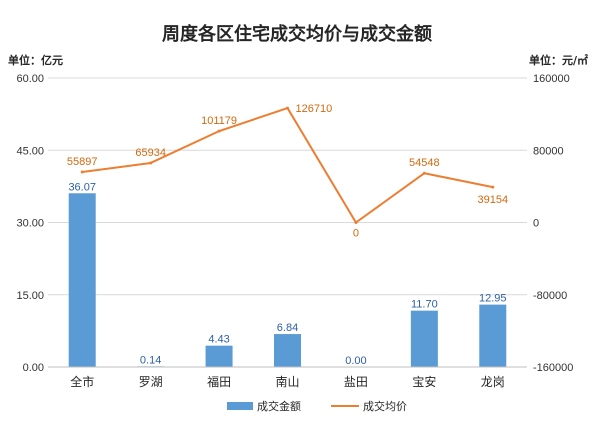 The width and height of the screenshot is (595, 422). What do you see at coordinates (493, 299) in the screenshot?
I see `bar-data-label: 12.95` at bounding box center [493, 299].